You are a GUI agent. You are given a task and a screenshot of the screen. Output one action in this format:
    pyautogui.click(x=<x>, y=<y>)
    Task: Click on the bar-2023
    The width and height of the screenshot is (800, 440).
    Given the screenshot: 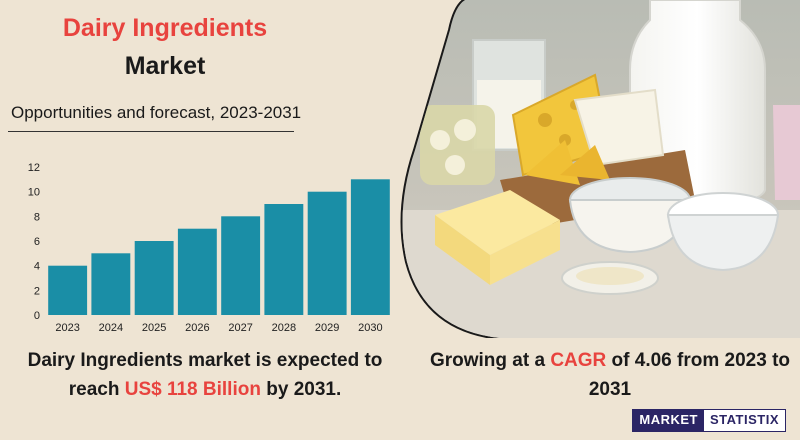 What is the action you would take?
    pyautogui.click(x=68, y=290)
    